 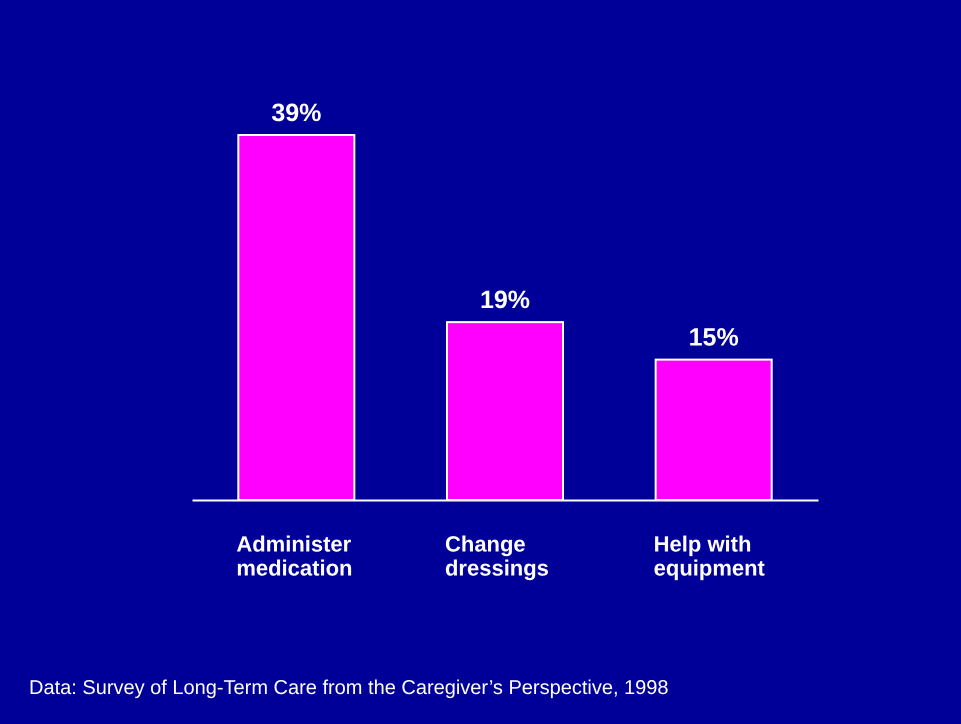 What do you see at coordinates (296, 113) in the screenshot?
I see `data-label: 39%` at bounding box center [296, 113].